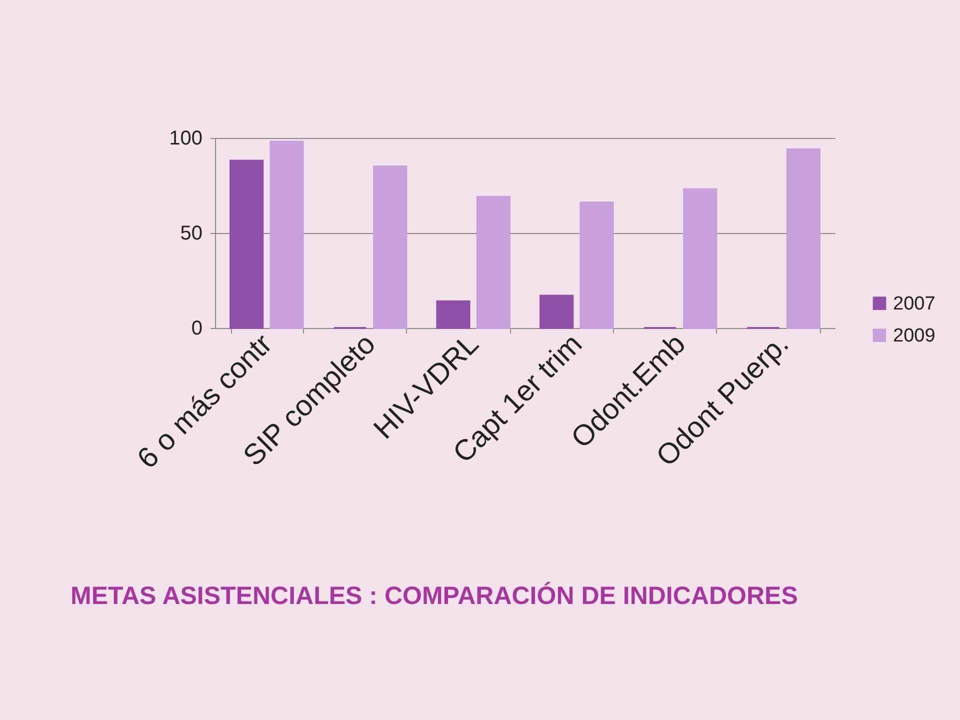 The image size is (960, 720). What do you see at coordinates (914, 303) in the screenshot?
I see `legend-label: 2007` at bounding box center [914, 303].